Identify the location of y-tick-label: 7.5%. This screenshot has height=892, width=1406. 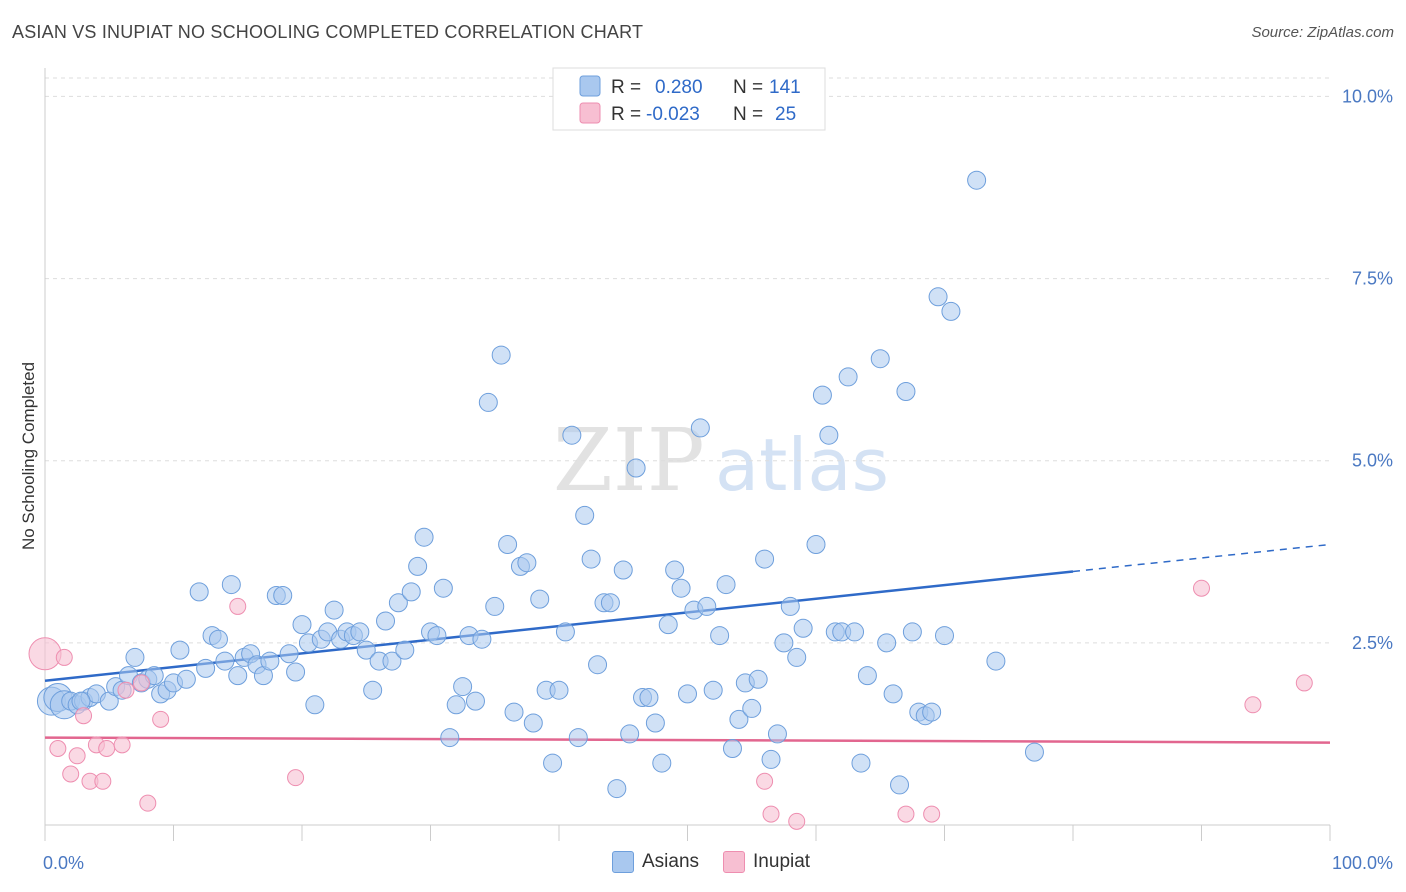
(1372, 279).